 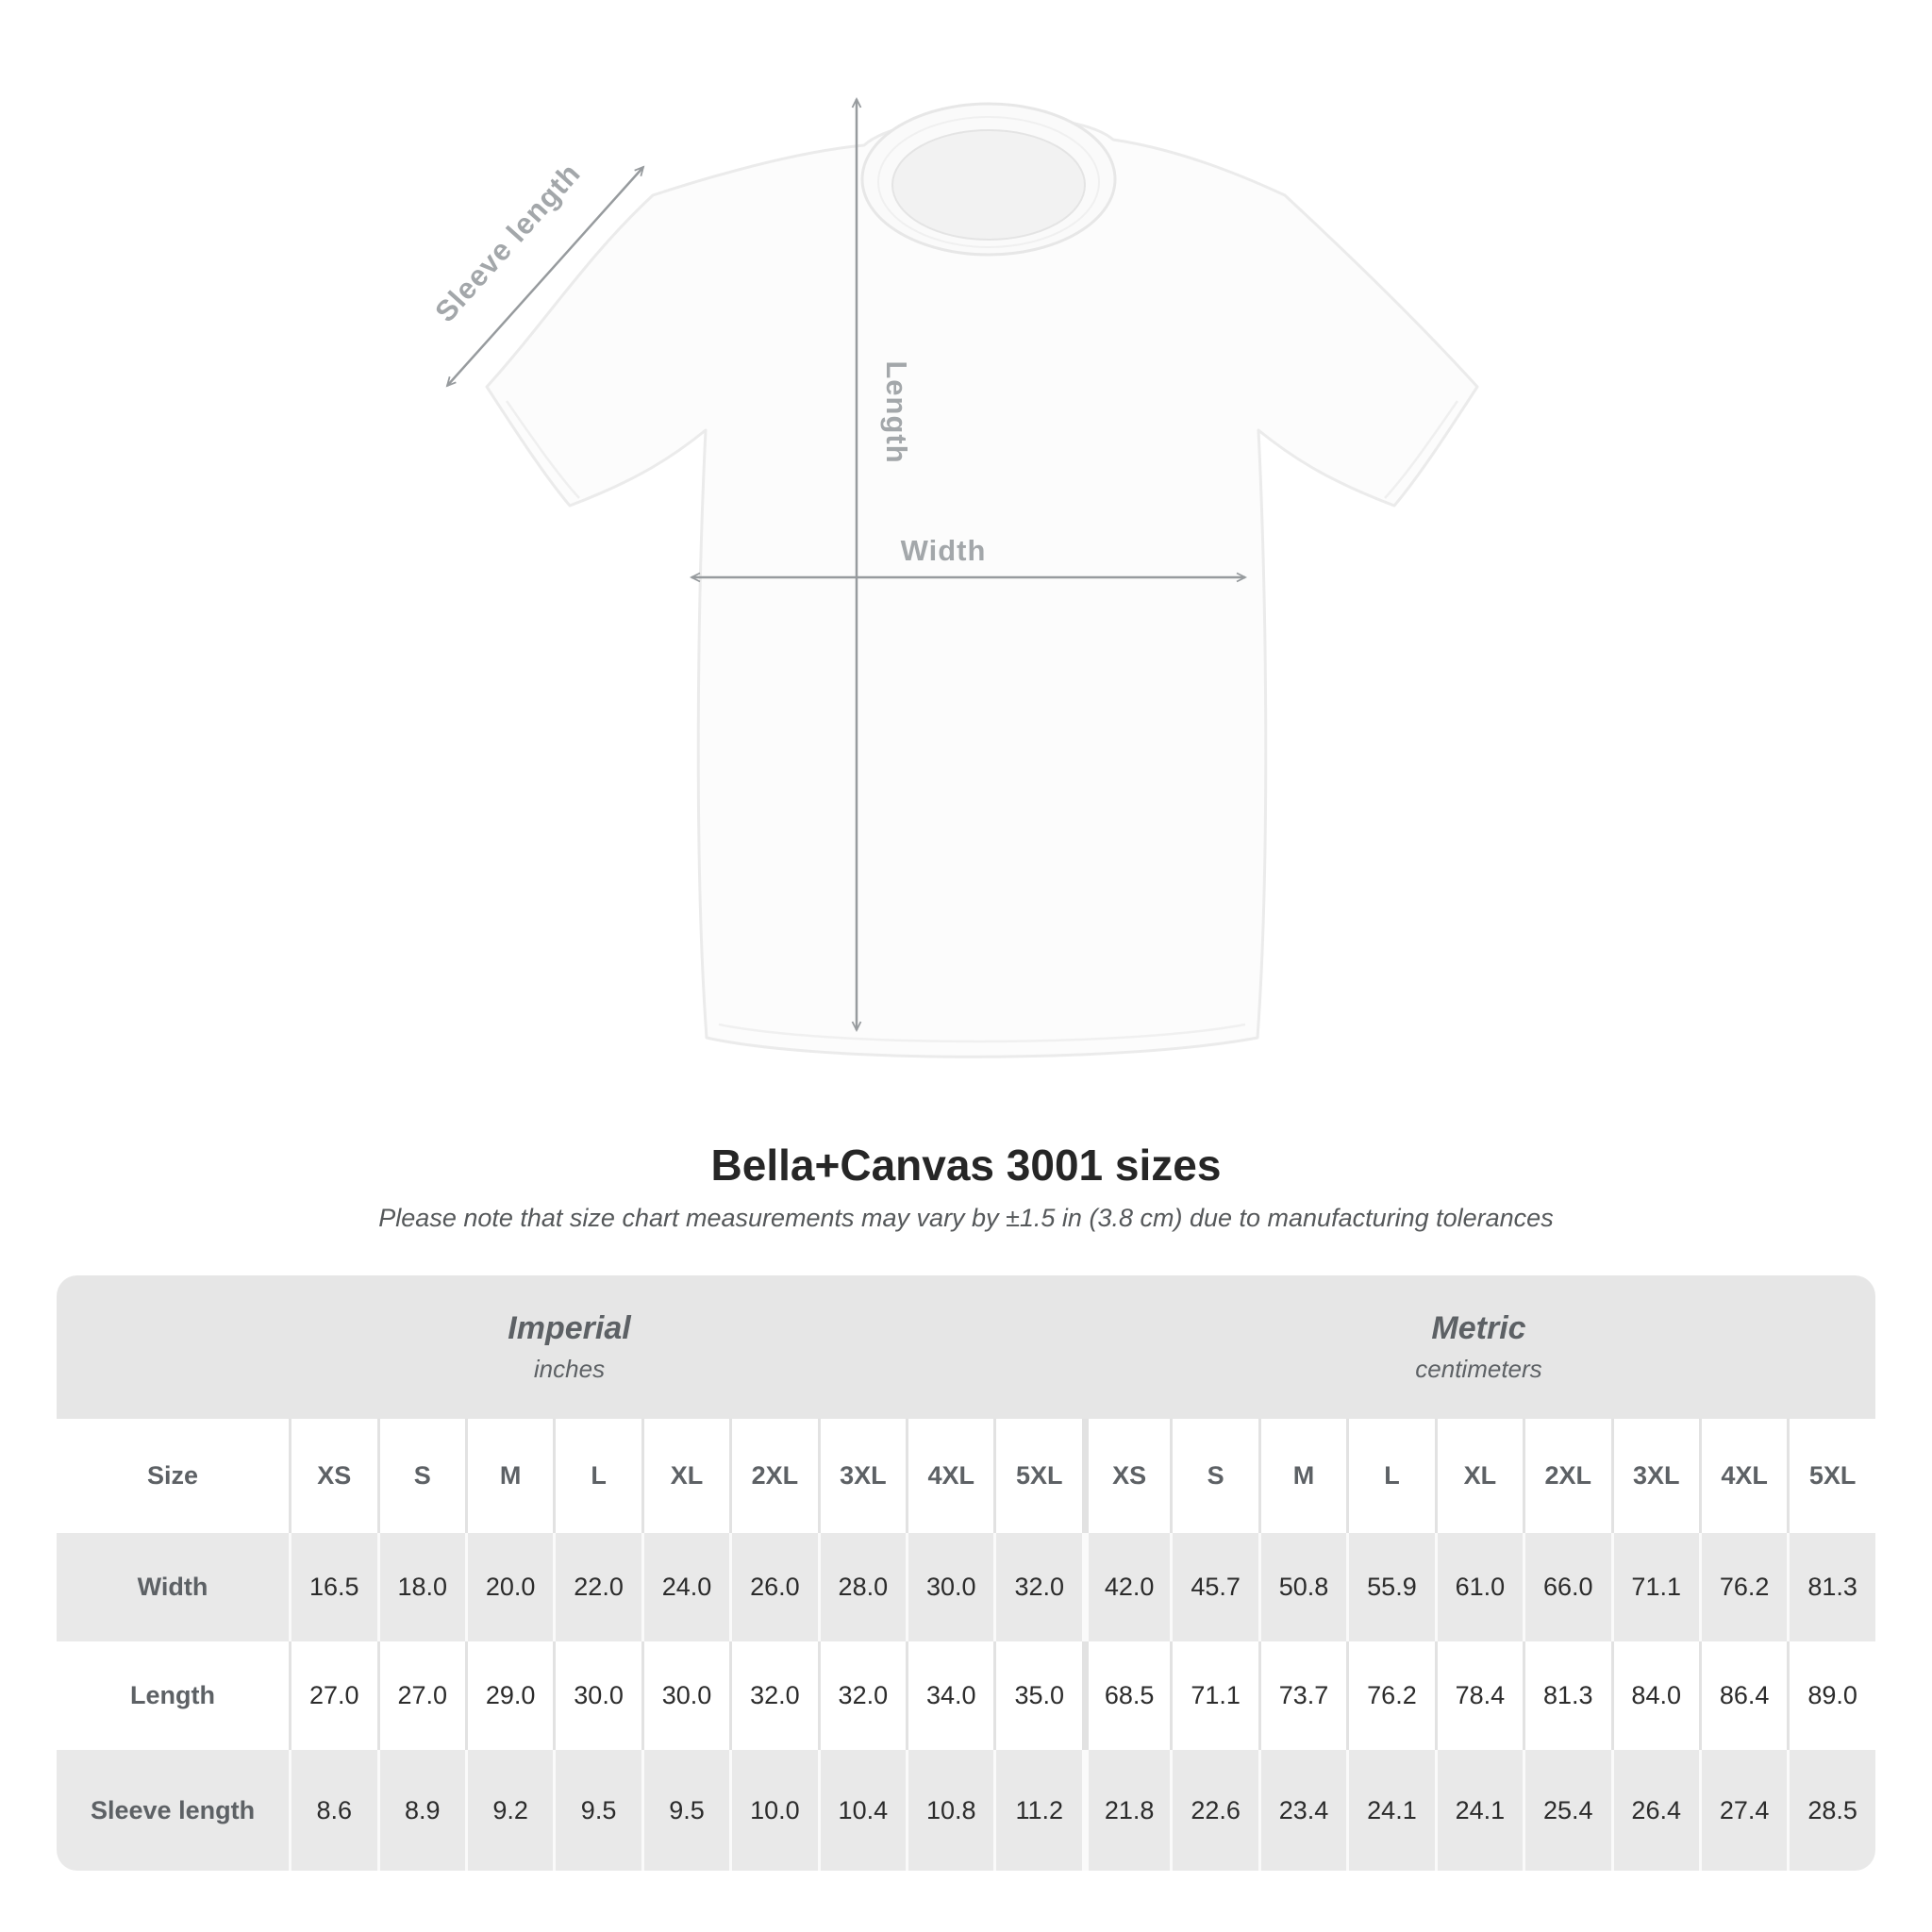 I want to click on value-cell: 23.4, so click(x=1302, y=1811).